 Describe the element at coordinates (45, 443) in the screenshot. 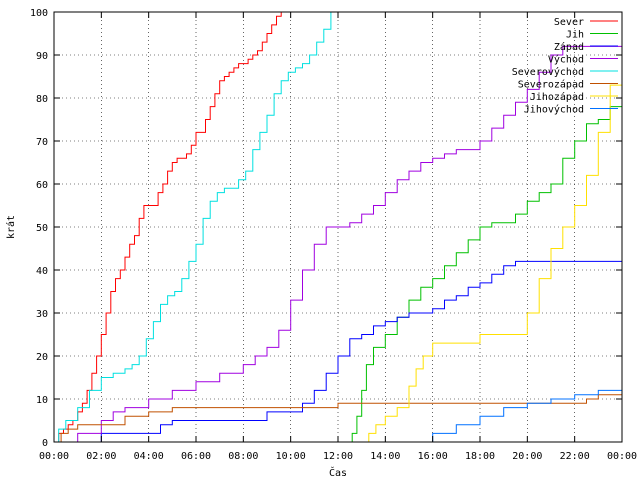

I see `y-tick-label: 0` at that location.